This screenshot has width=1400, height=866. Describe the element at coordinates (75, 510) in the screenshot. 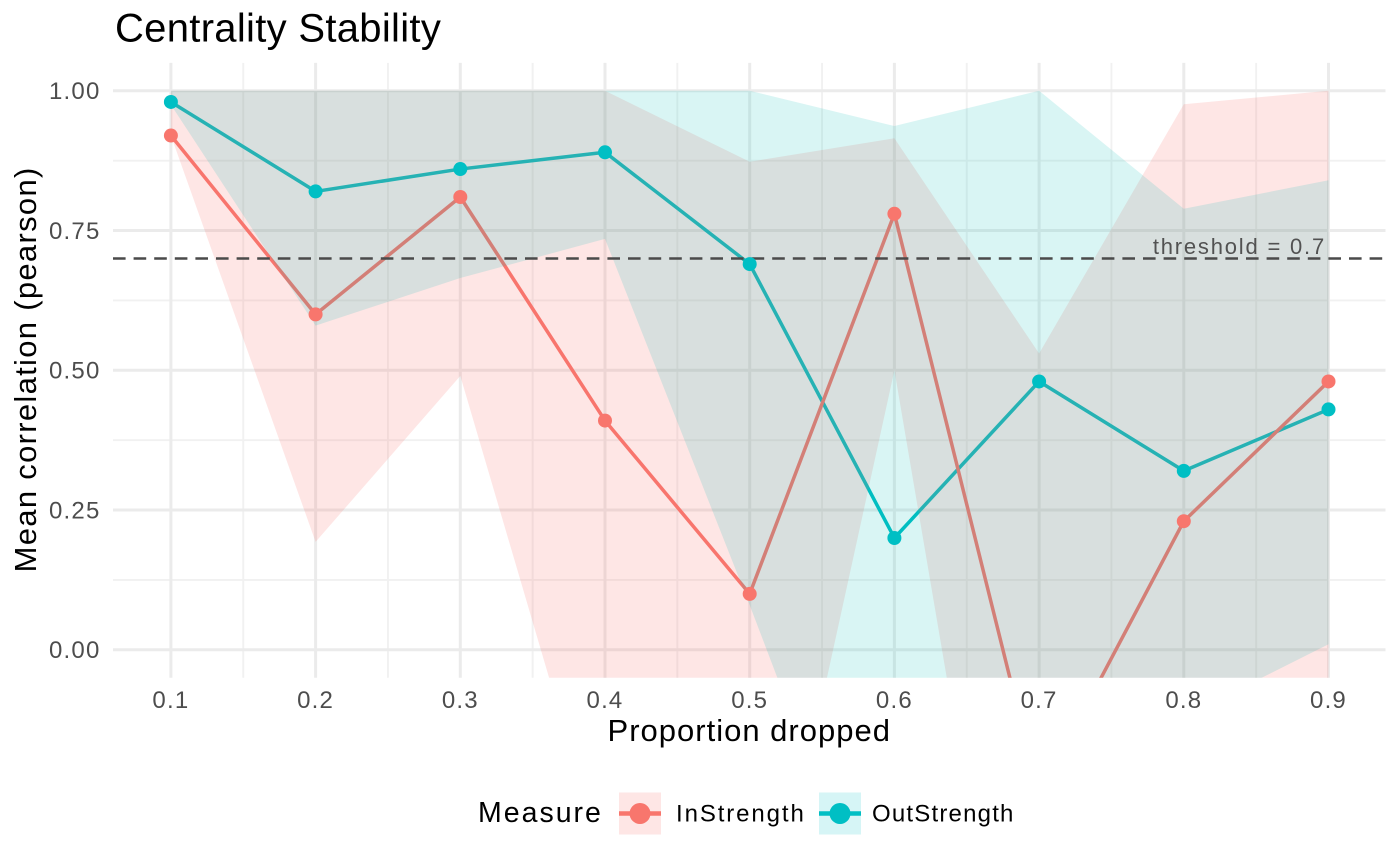

I see `svg-text: 0.25` at that location.